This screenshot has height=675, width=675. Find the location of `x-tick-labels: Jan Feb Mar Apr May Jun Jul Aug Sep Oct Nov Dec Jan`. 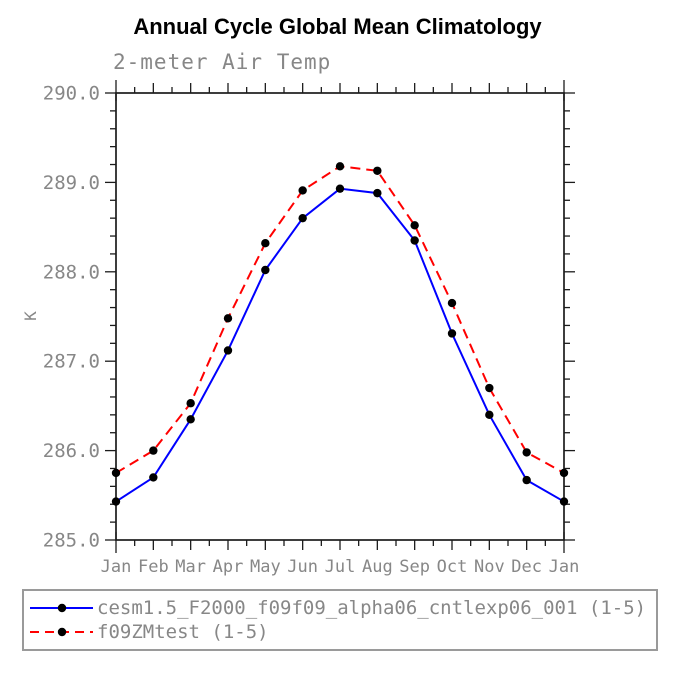

x-tick-labels: Jan Feb Mar Apr May Jun Jul Aug Sep Oct Nov Dec Jan is located at coordinates (340, 567).